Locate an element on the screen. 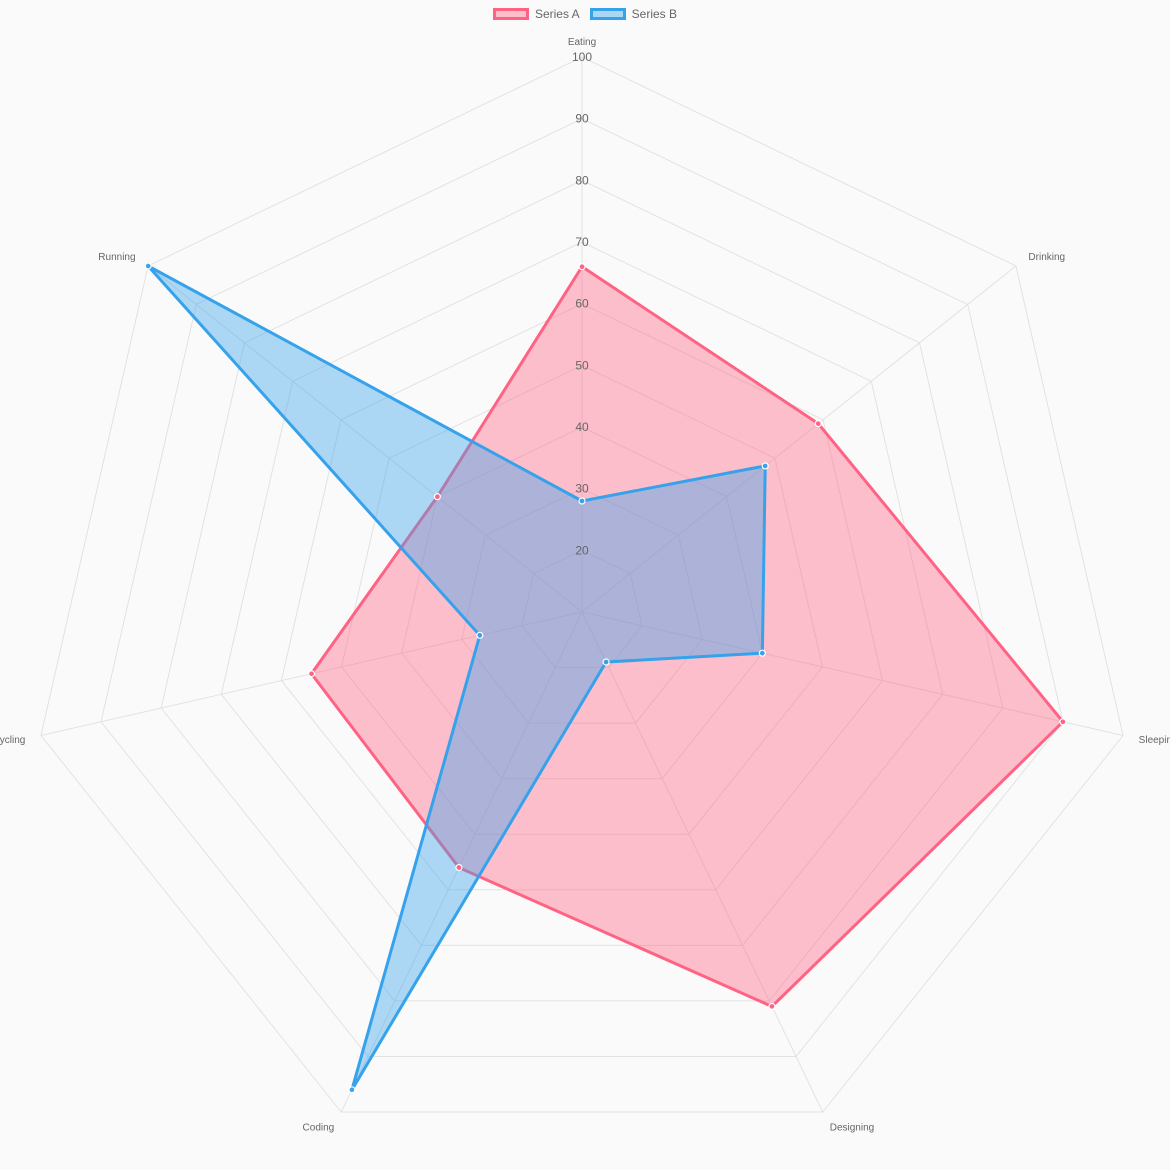  tick-label-30: 30 is located at coordinates (582, 489).